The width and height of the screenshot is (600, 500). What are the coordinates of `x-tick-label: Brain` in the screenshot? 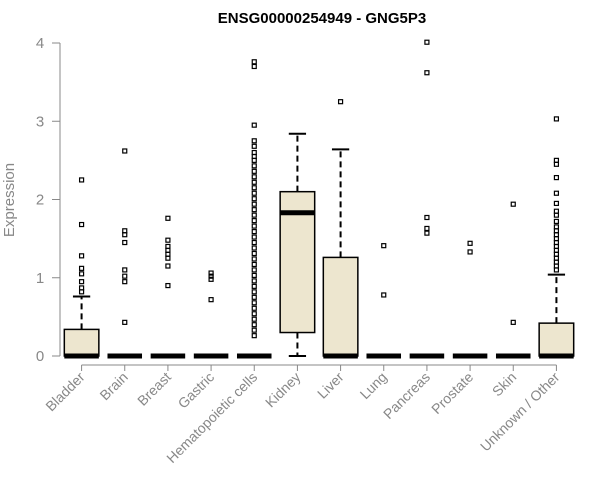 It's located at (113, 386).